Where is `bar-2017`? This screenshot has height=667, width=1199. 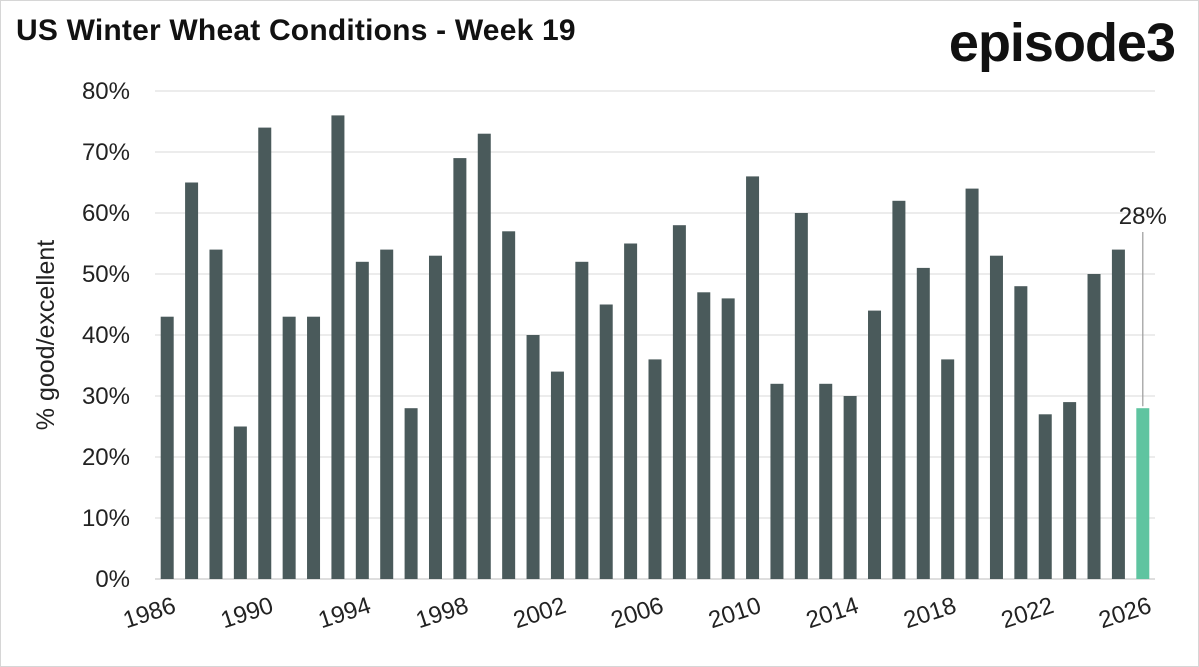
bar-2017 is located at coordinates (923, 423).